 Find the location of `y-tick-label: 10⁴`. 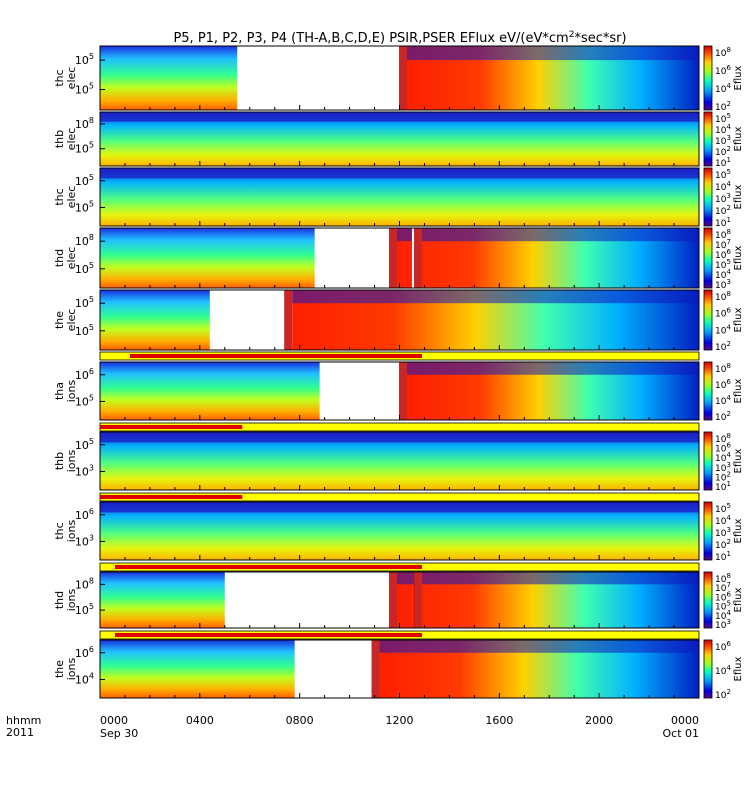

y-tick-label: 10⁴ is located at coordinates (84, 678).